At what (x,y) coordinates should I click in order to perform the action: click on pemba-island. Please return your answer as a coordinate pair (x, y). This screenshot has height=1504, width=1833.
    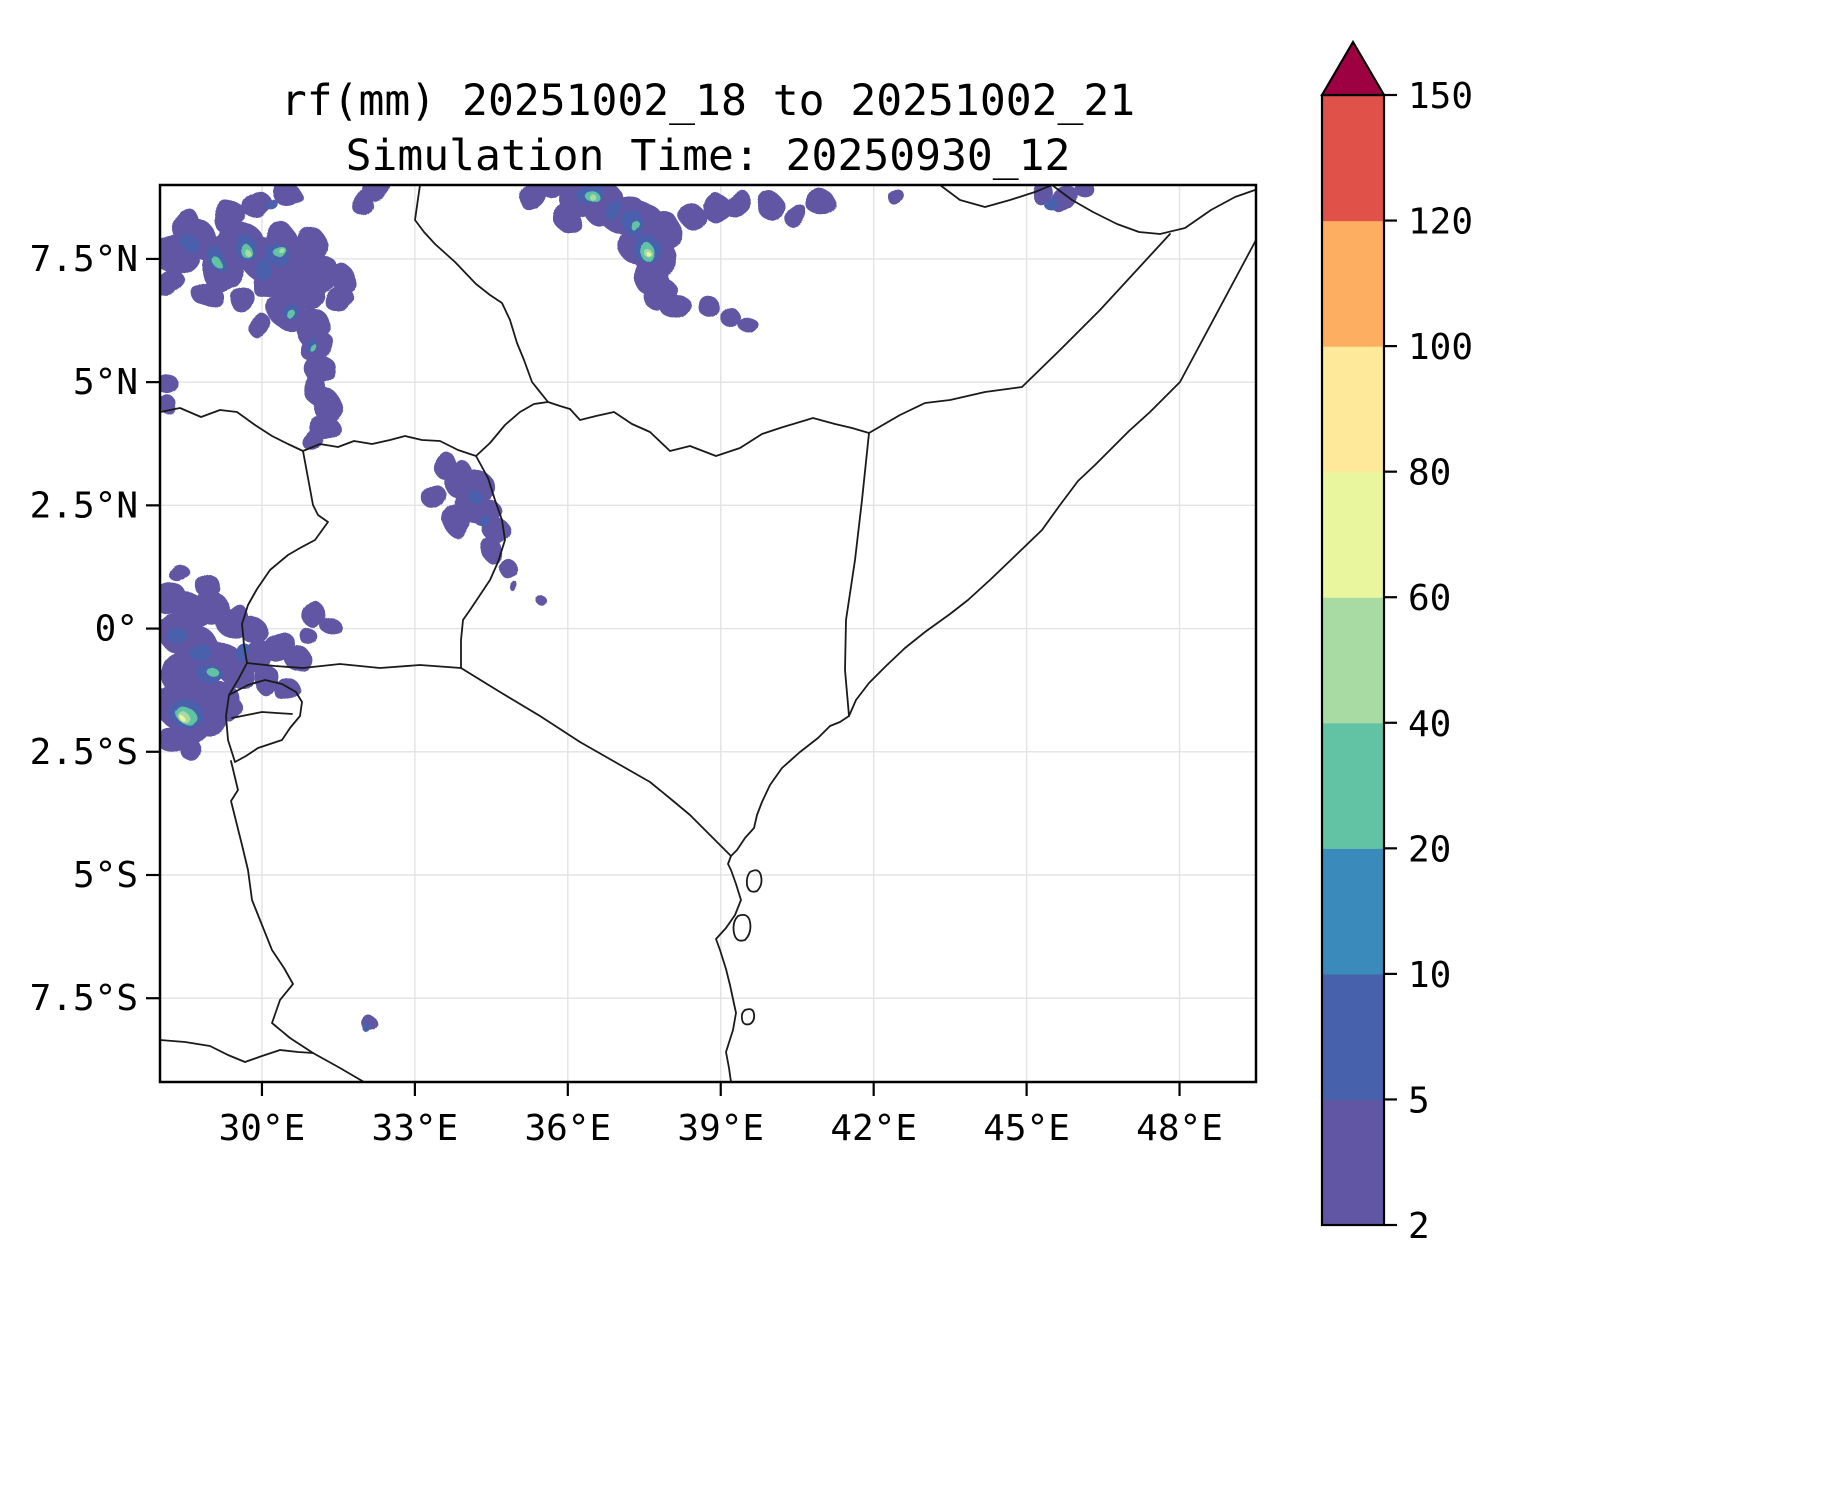
    Looking at the image, I should click on (754, 881).